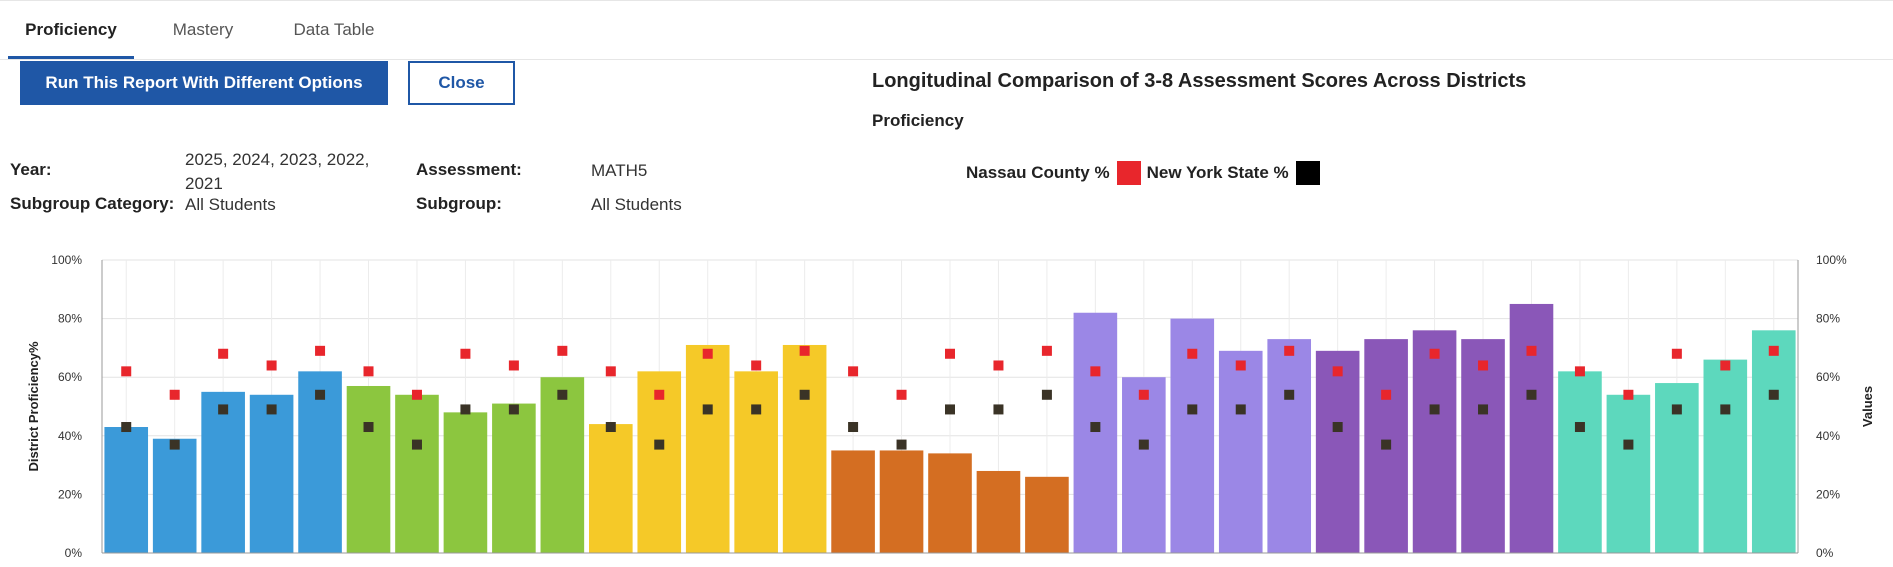 The height and width of the screenshot is (567, 1893). Describe the element at coordinates (461, 83) in the screenshot. I see `close-button: Close` at that location.